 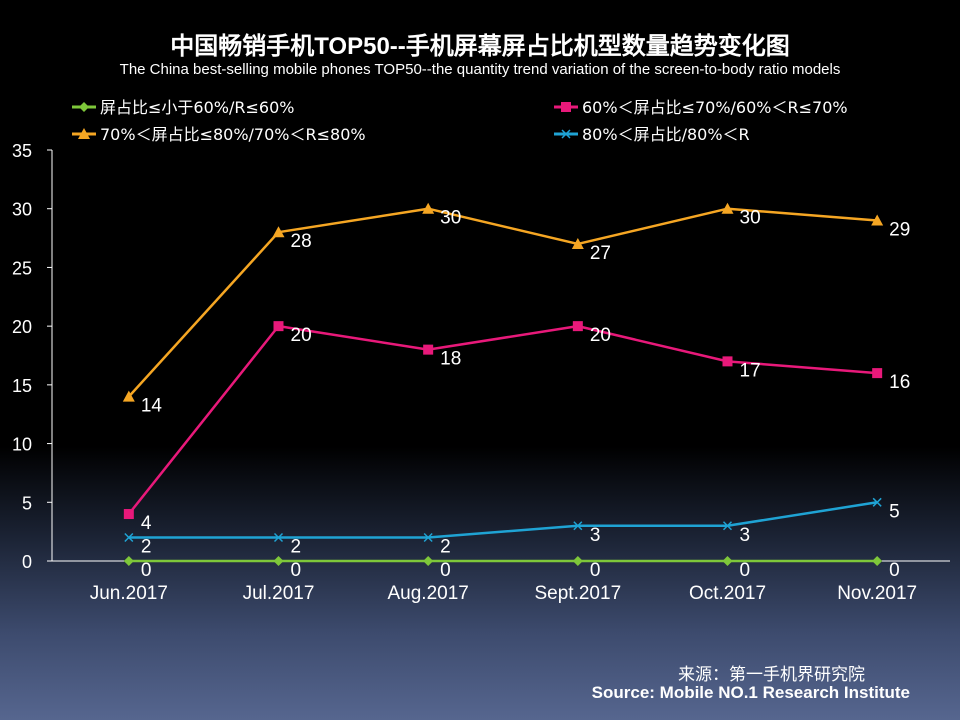 What do you see at coordinates (666, 134) in the screenshot?
I see `legend-label: 80%＜屏占比/80%＜R` at bounding box center [666, 134].